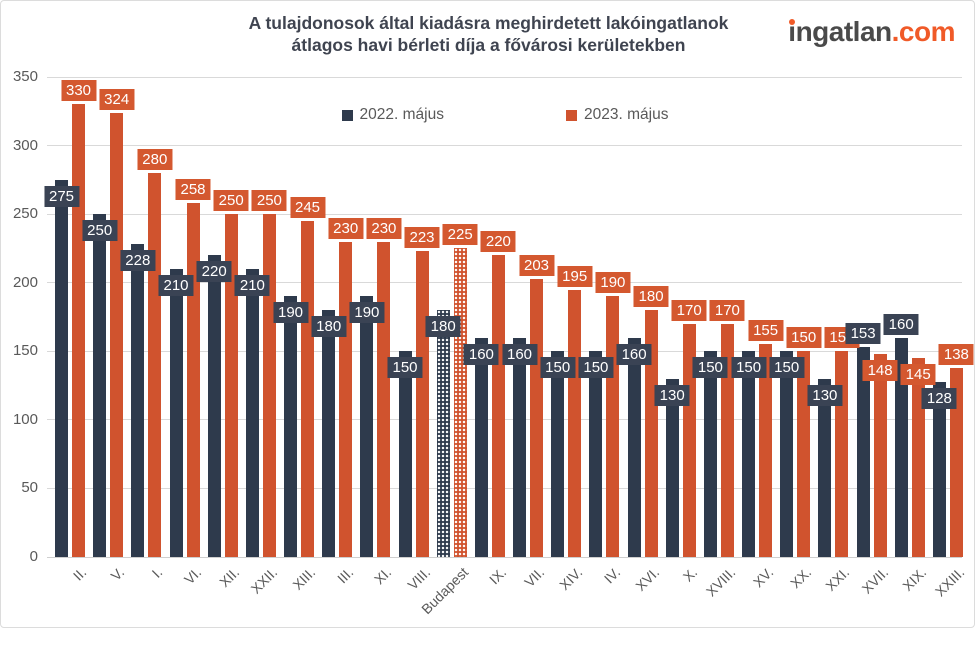  I want to click on value-label-2022: 180, so click(329, 327).